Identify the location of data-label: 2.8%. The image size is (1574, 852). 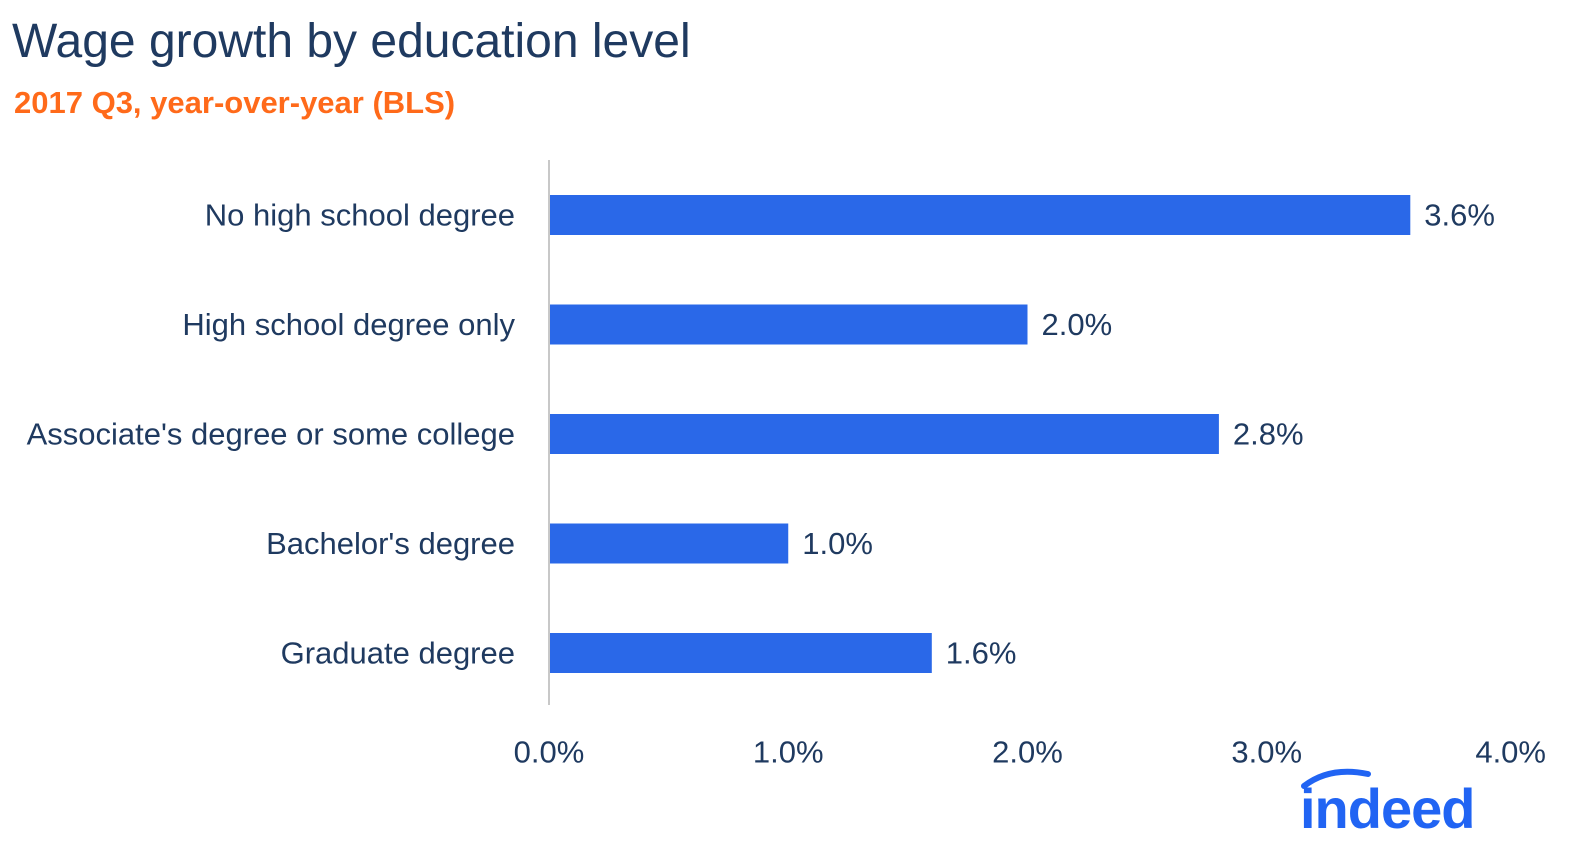
(1268, 434).